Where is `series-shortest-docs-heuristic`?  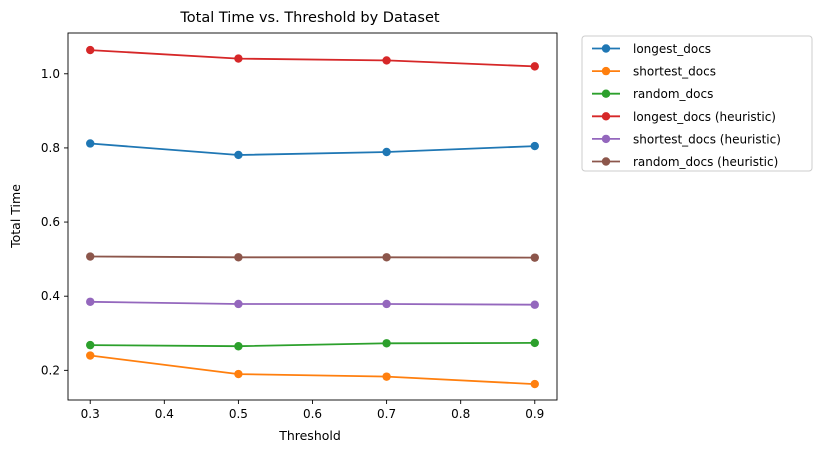 series-shortest-docs-heuristic is located at coordinates (312, 303).